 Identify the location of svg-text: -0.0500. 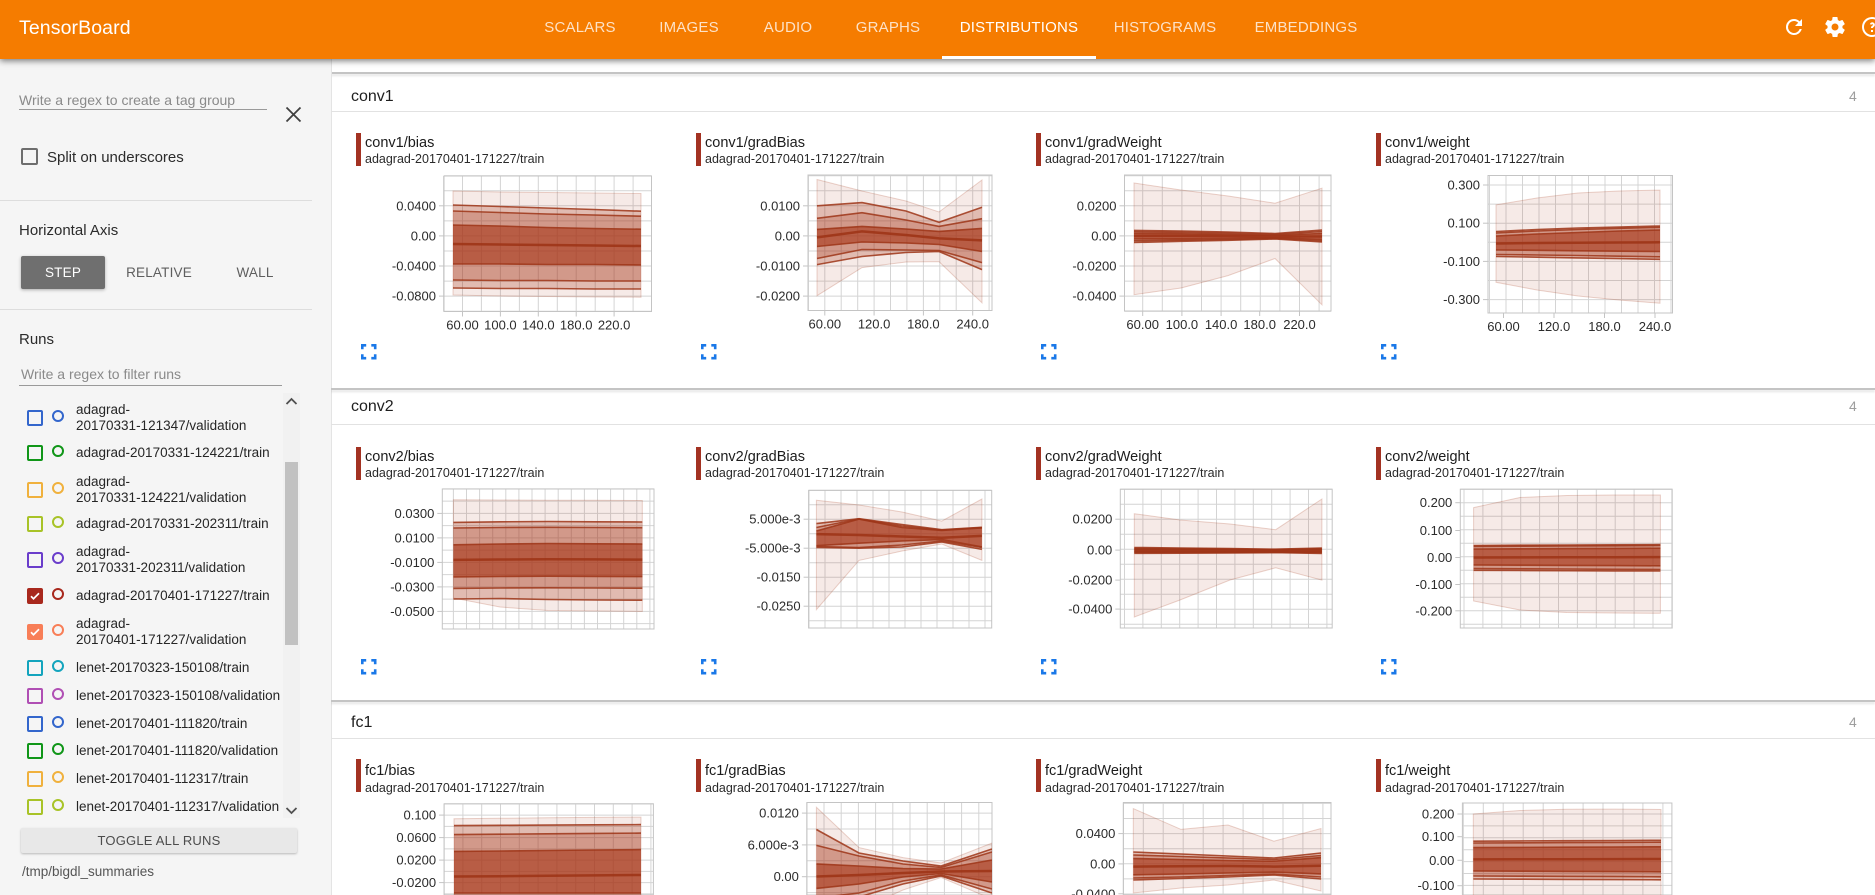
(412, 611).